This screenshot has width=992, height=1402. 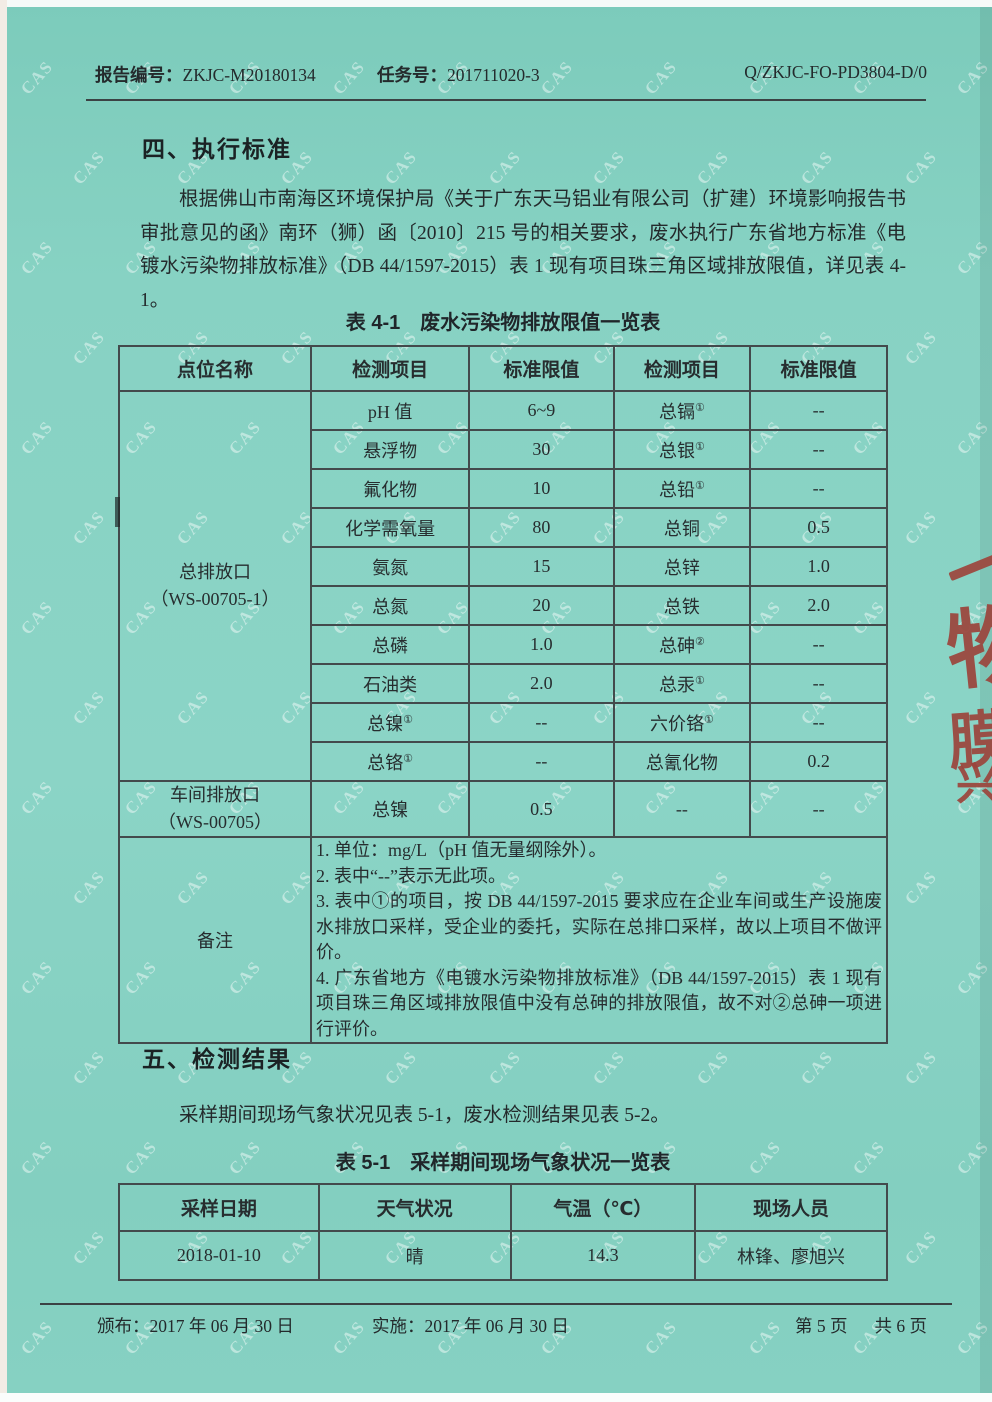 What do you see at coordinates (496, 1397) in the screenshot?
I see `scan-edge-bottom` at bounding box center [496, 1397].